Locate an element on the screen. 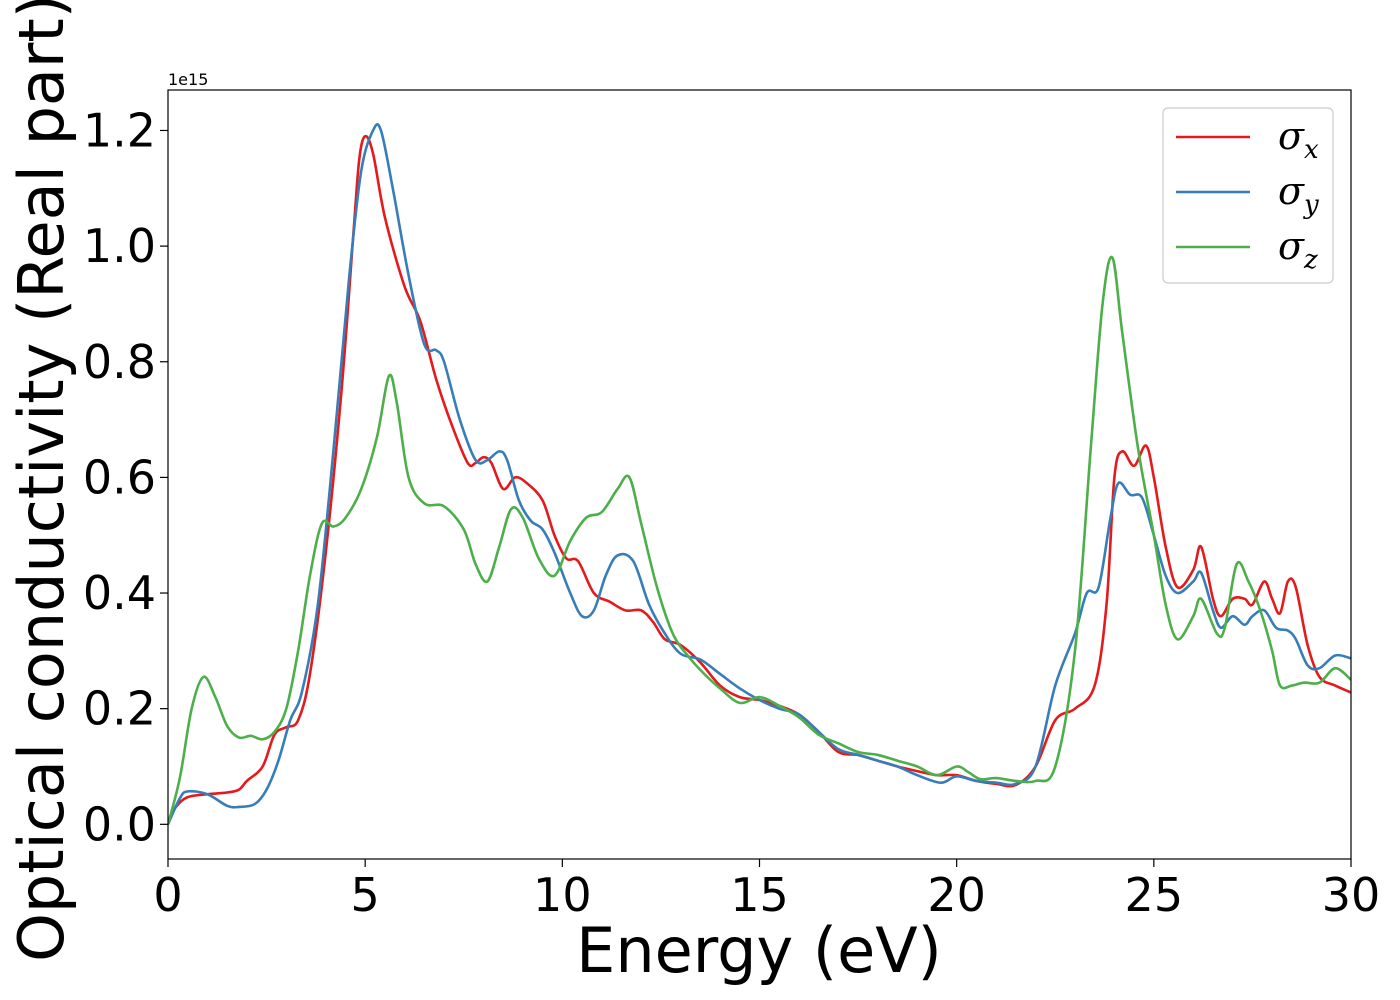  y-tick-label: 0.6 is located at coordinates (119, 477).